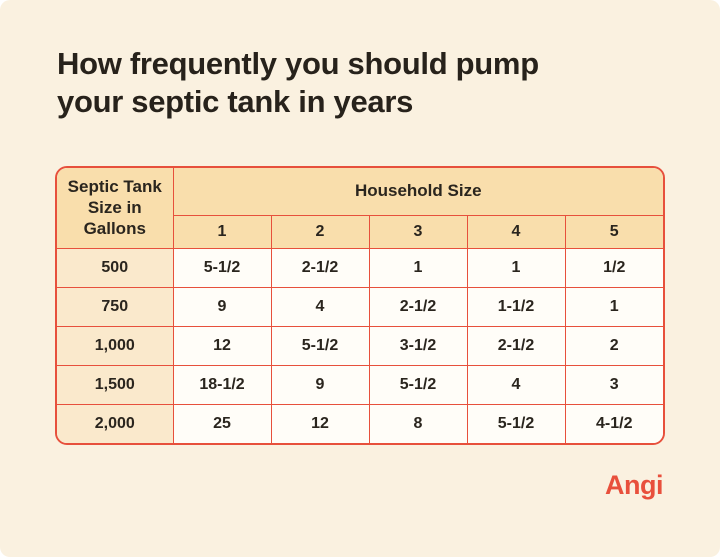  I want to click on column-header-2: 2, so click(320, 231).